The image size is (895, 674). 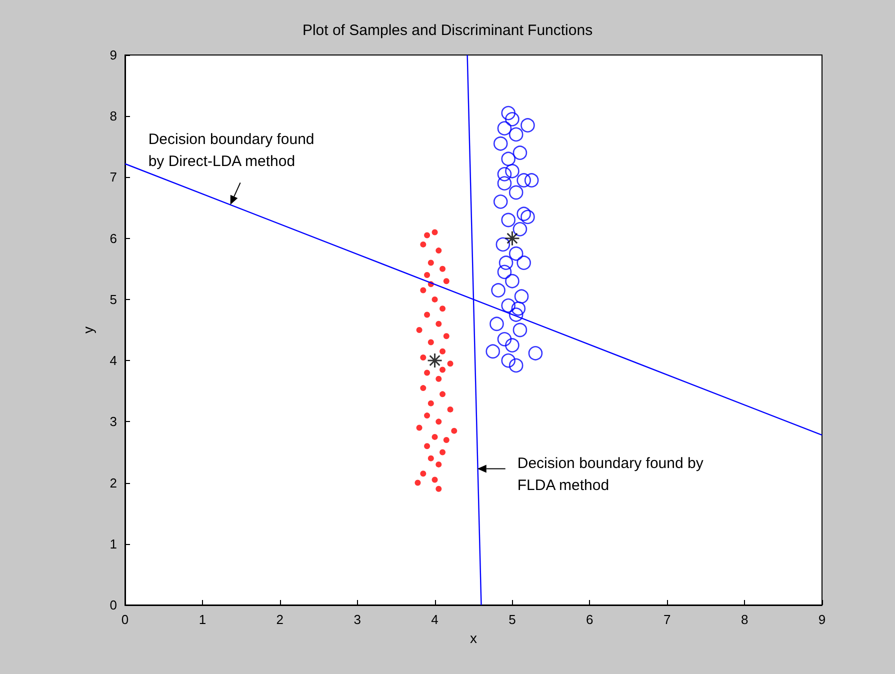 What do you see at coordinates (357, 619) in the screenshot?
I see `x-tick-label: 3` at bounding box center [357, 619].